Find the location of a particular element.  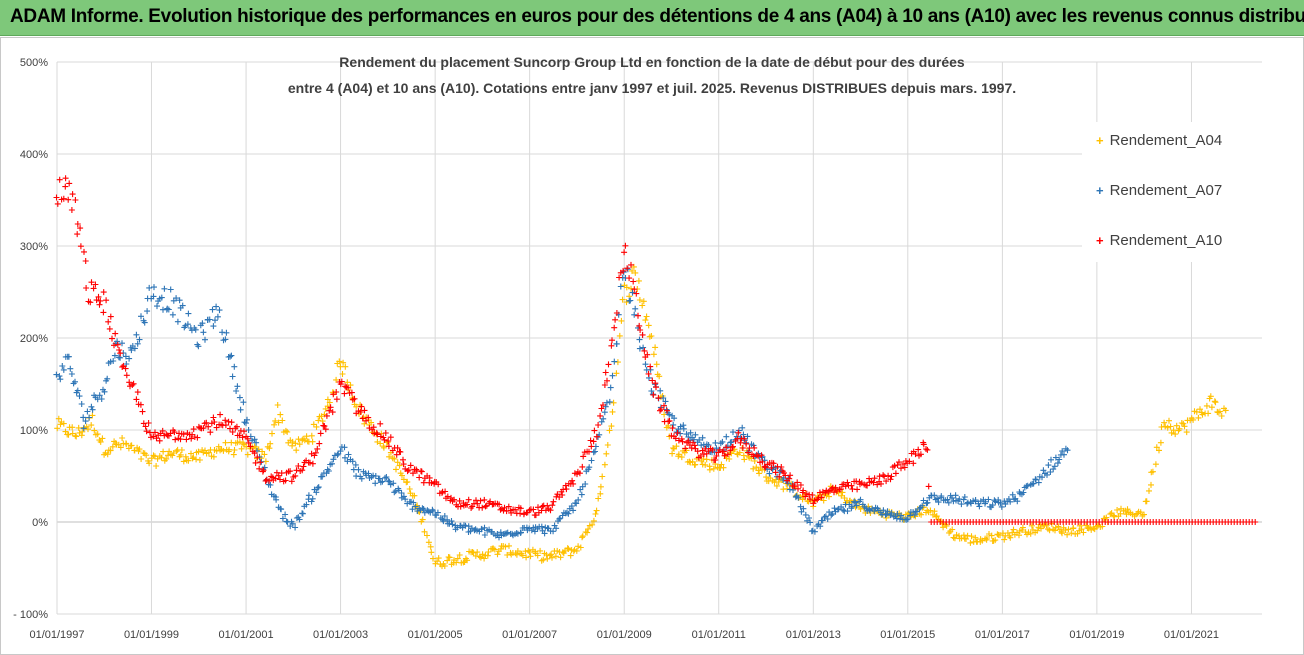

y-tick-label: - 100% is located at coordinates (30, 615).